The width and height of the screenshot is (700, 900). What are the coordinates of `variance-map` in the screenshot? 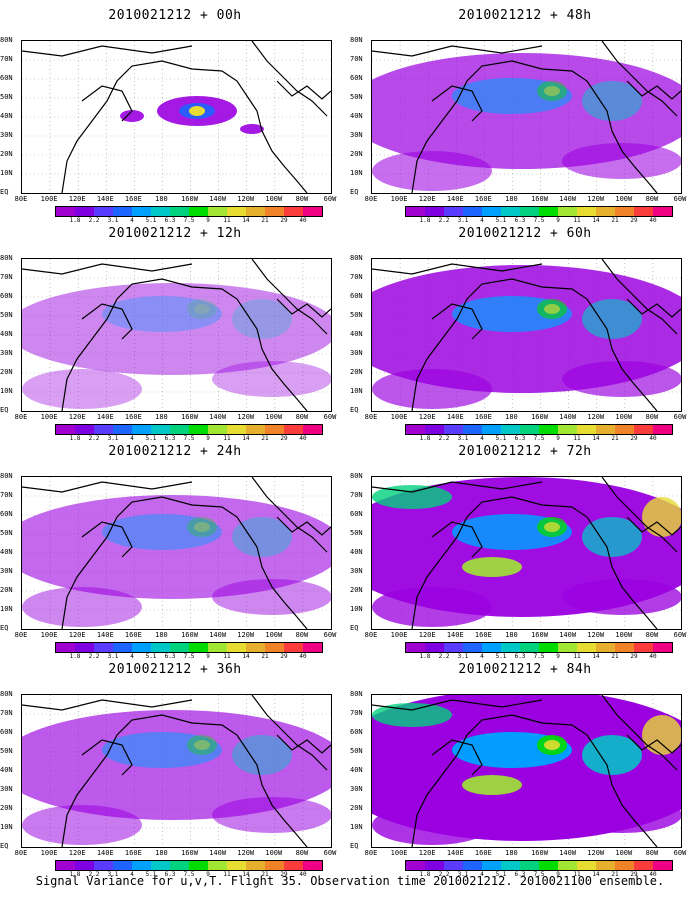 It's located at (526, 117).